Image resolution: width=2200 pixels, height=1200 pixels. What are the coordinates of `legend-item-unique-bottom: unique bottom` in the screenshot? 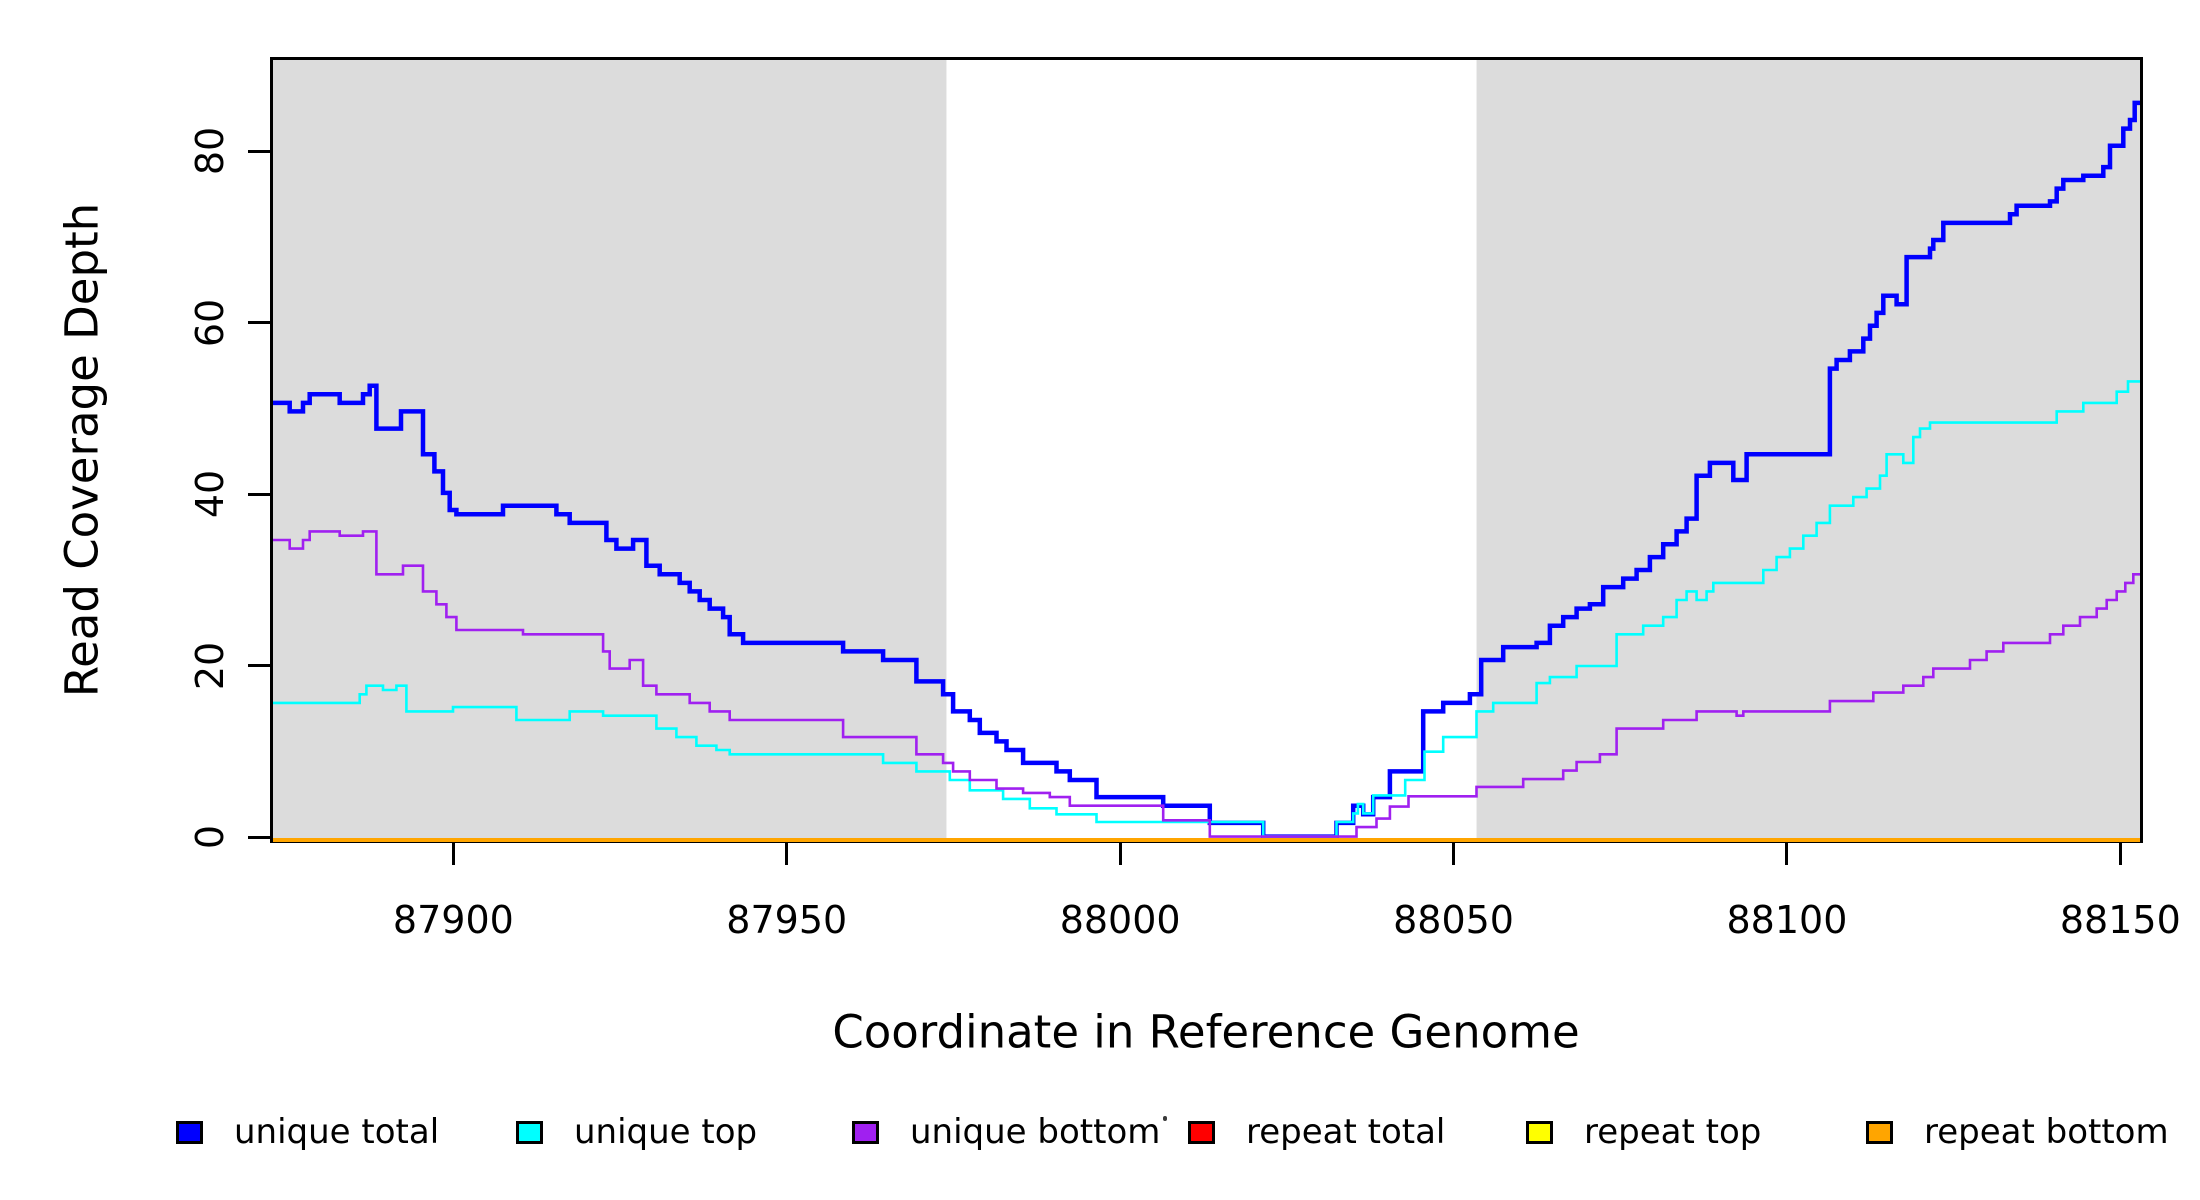 It's located at (1006, 1132).